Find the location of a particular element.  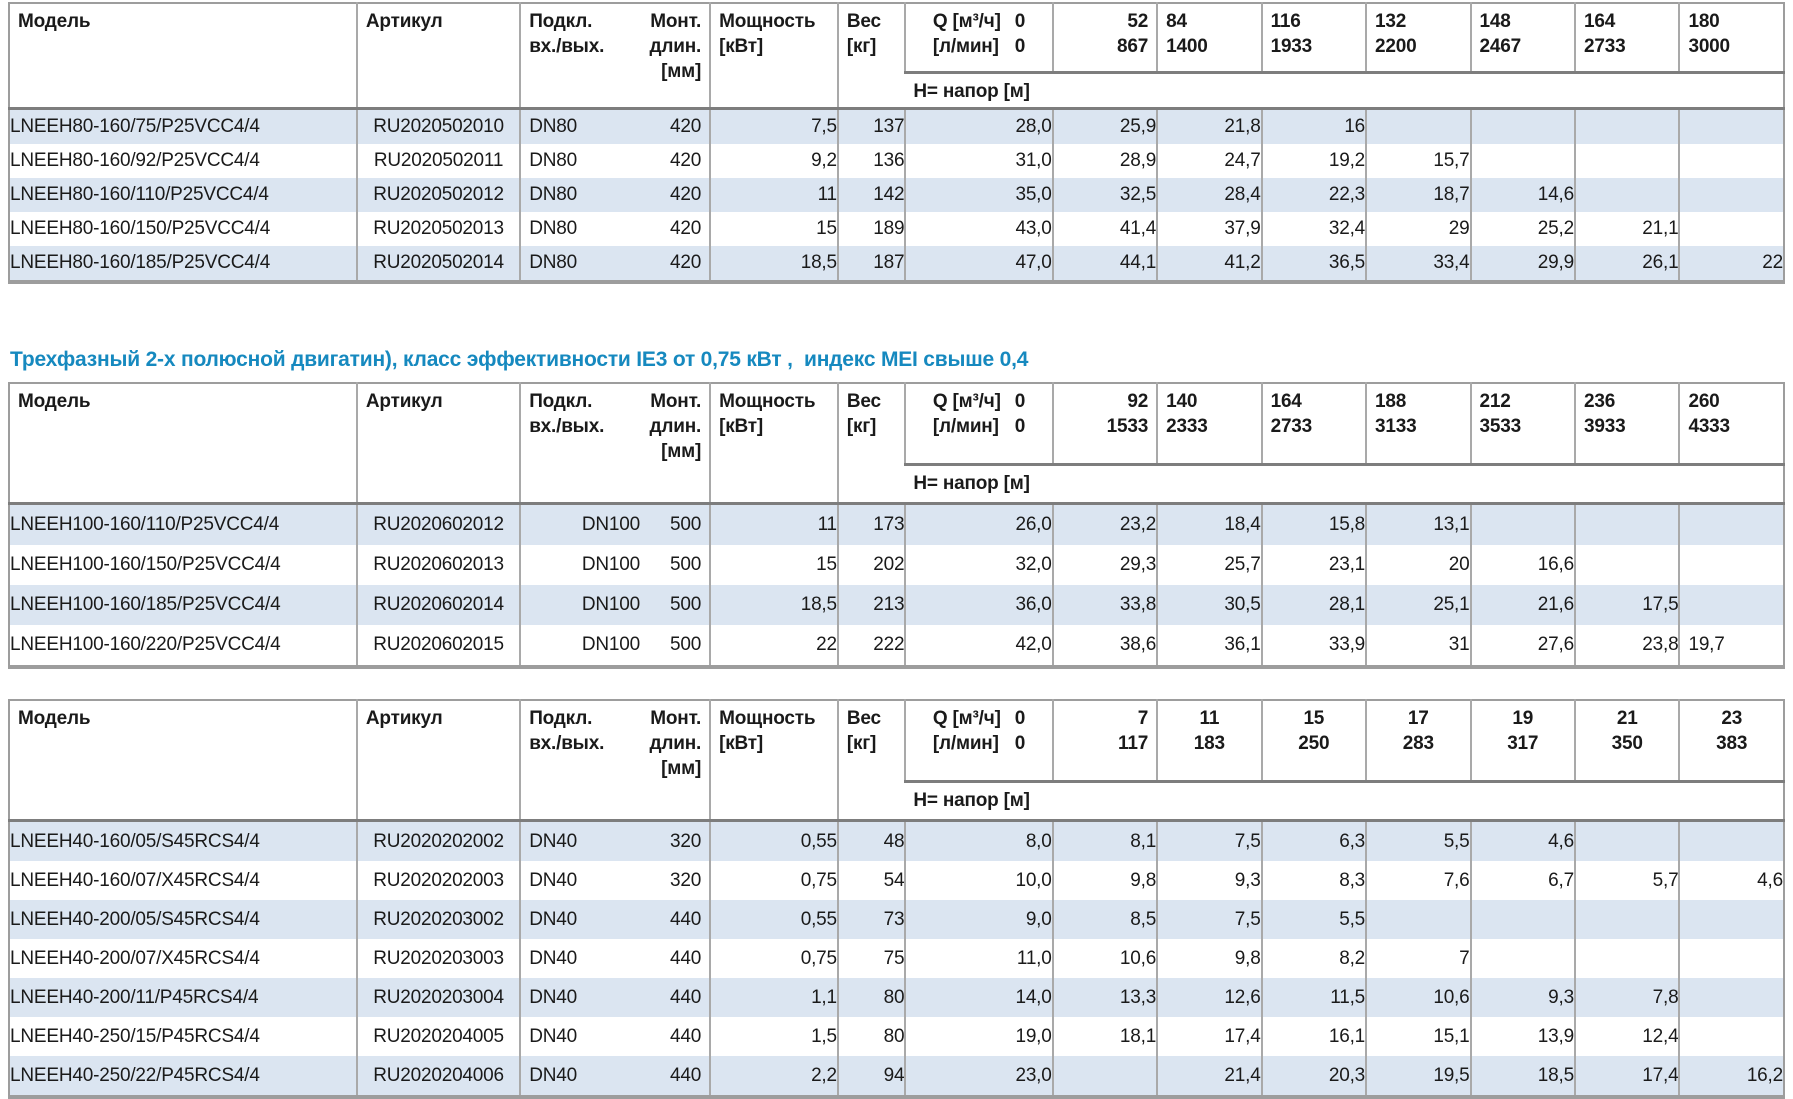

col-header-flow: 132 2200 is located at coordinates (1418, 38).